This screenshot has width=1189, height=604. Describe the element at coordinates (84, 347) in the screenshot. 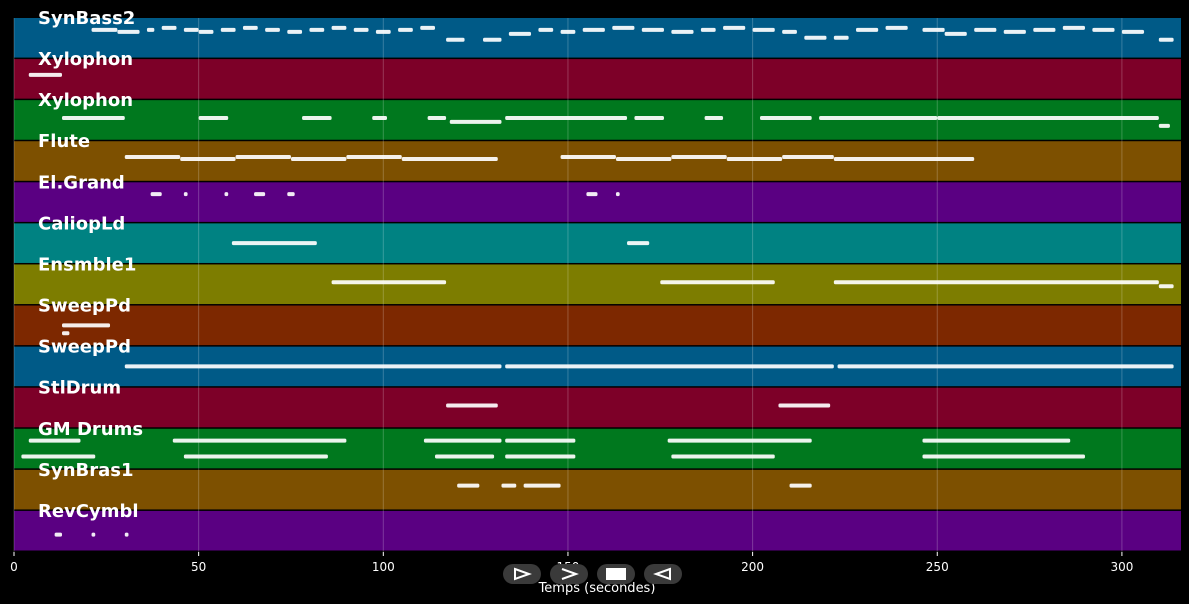

I see `track-label: SweepPd` at that location.